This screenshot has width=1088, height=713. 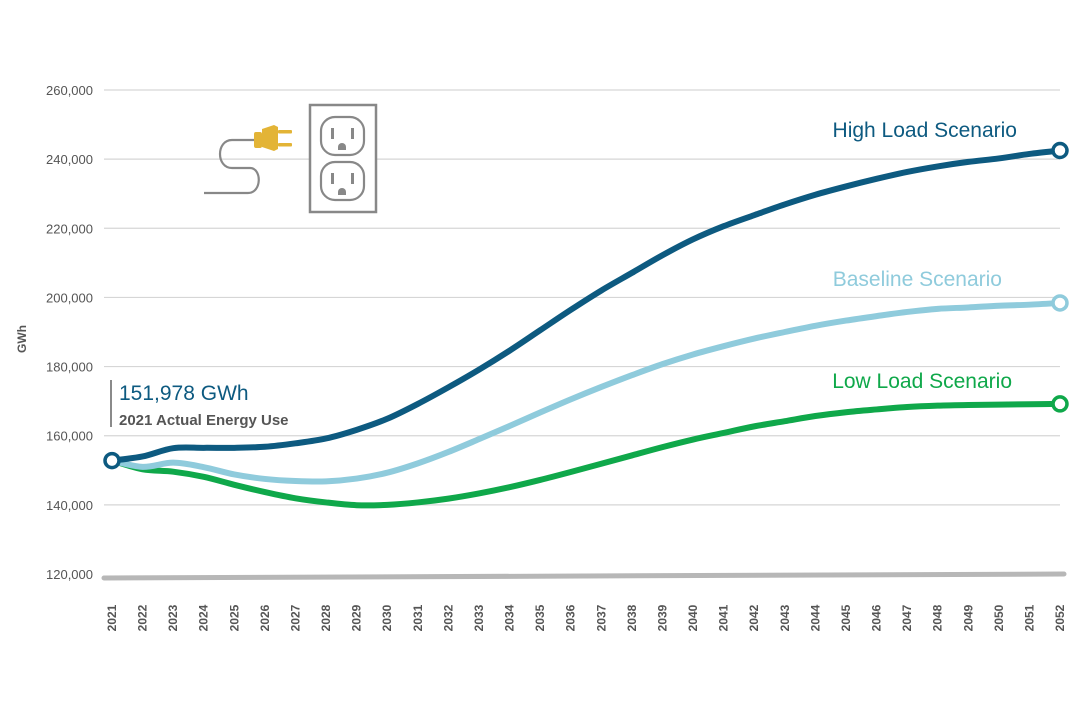 I want to click on x-tick-label: 2029, so click(x=357, y=617).